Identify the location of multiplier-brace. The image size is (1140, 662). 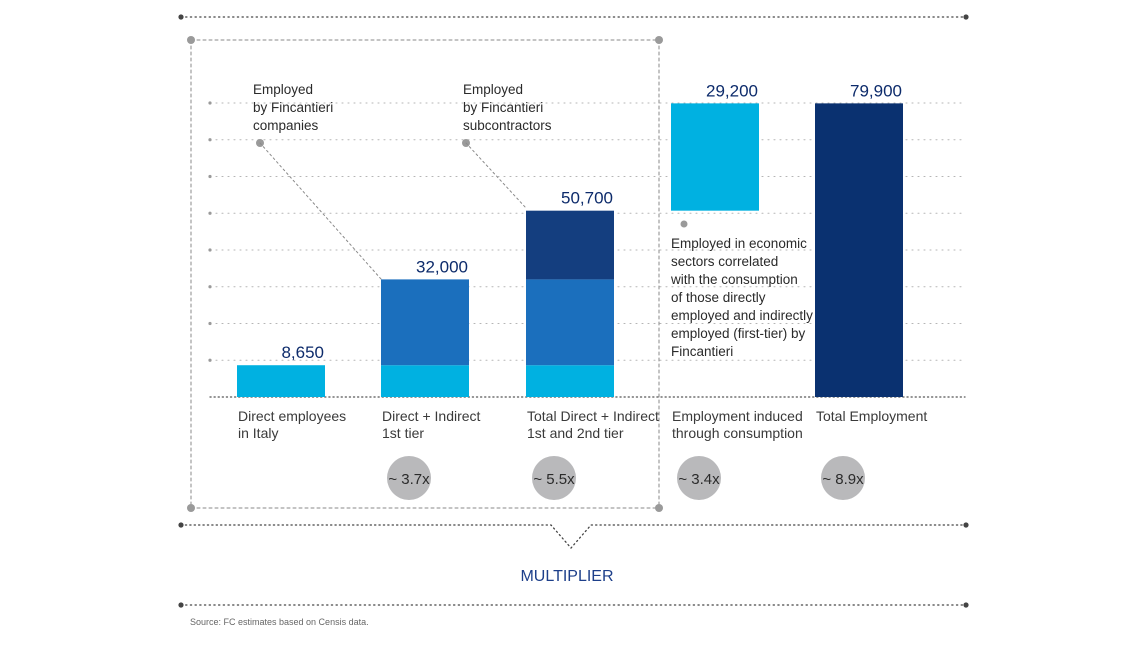
(573, 536).